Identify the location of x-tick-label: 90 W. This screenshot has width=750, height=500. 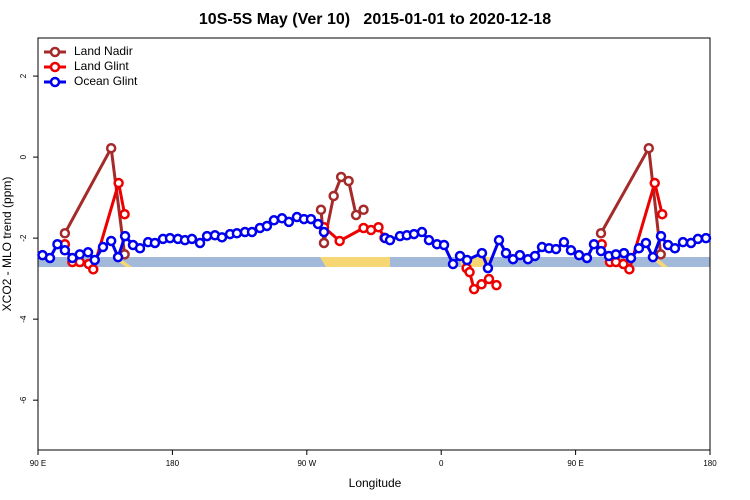
(306, 463).